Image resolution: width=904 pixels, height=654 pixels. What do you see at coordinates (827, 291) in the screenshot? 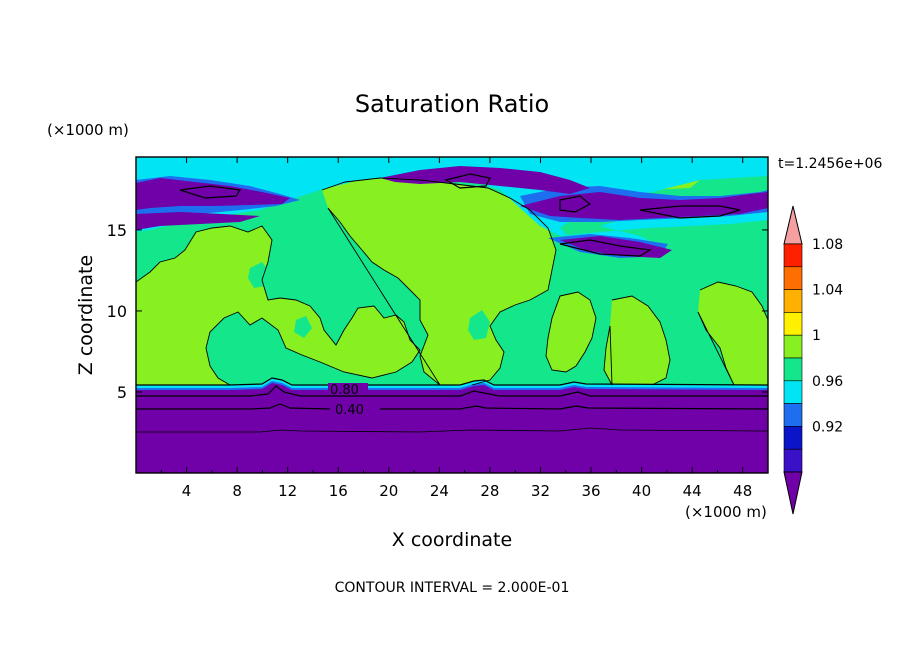
I see `colorbar-label: 1.04` at bounding box center [827, 291].